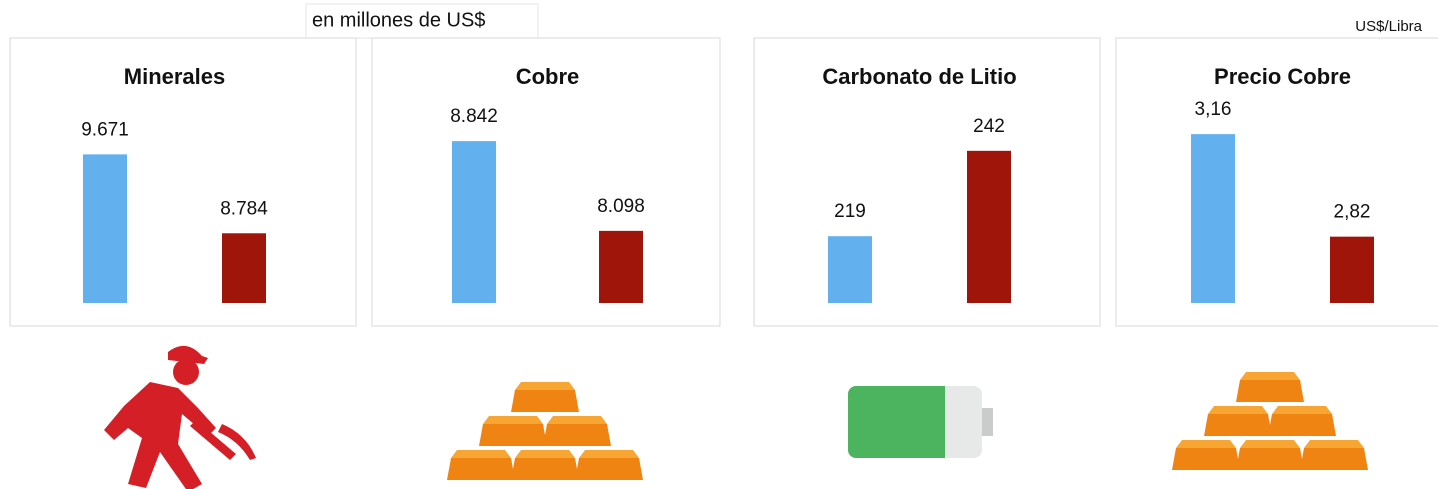 The height and width of the screenshot is (489, 1438). What do you see at coordinates (398, 20) in the screenshot?
I see `unit-note: en millones de US$` at bounding box center [398, 20].